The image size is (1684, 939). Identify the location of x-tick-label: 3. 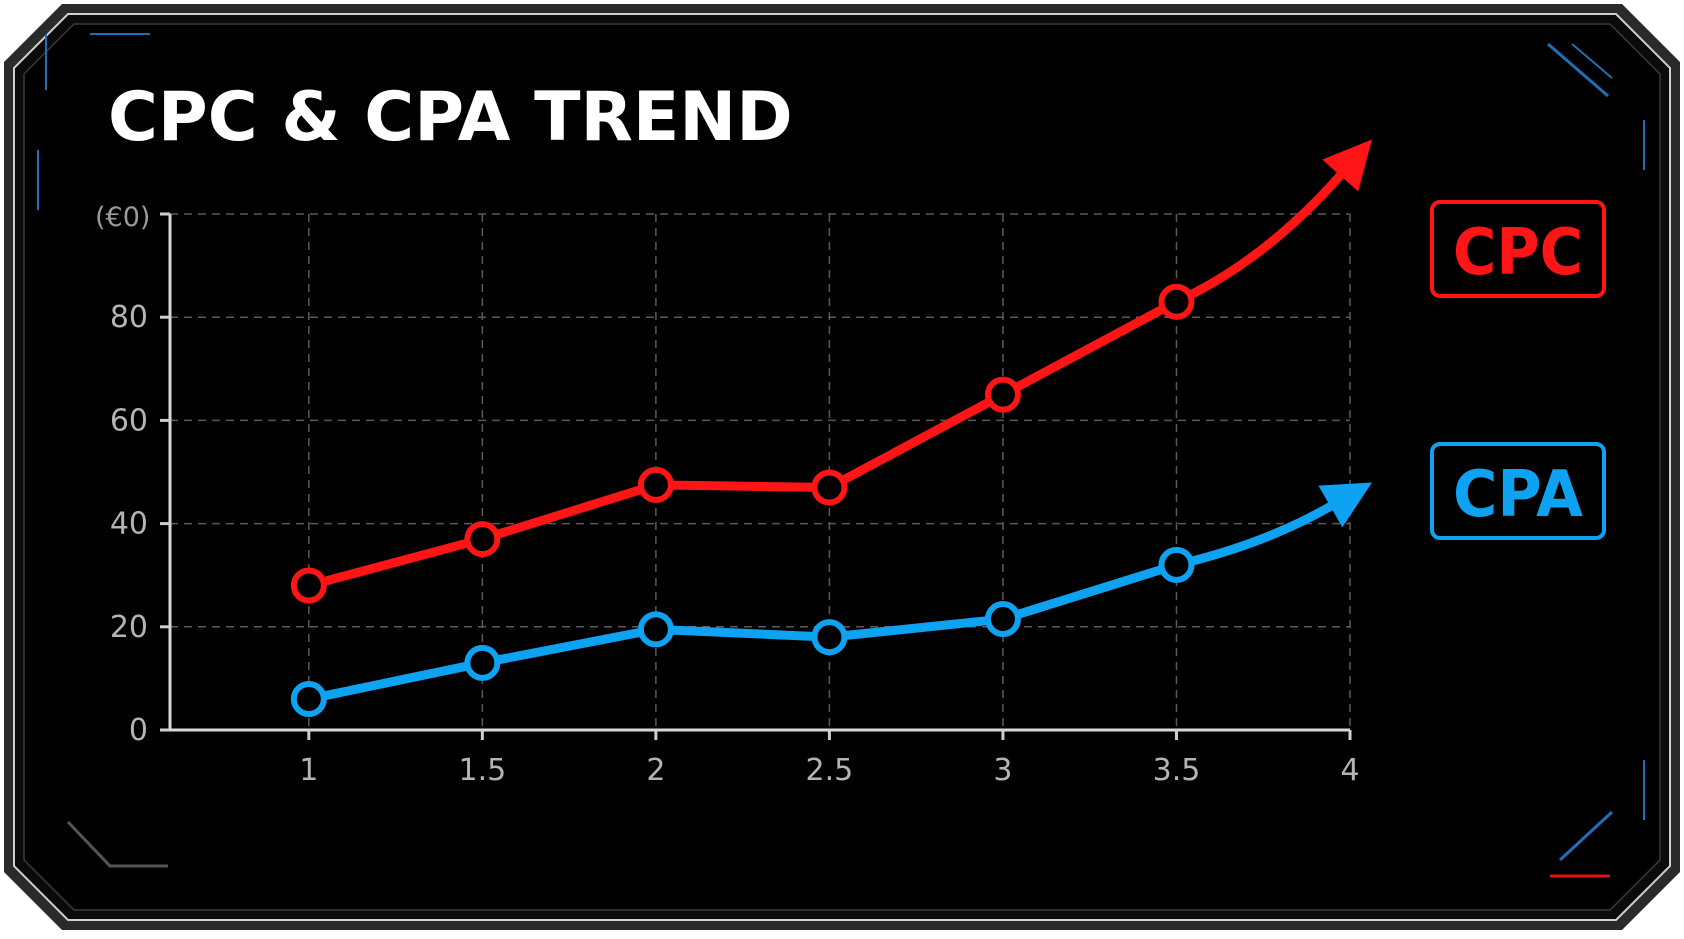
(1002, 770).